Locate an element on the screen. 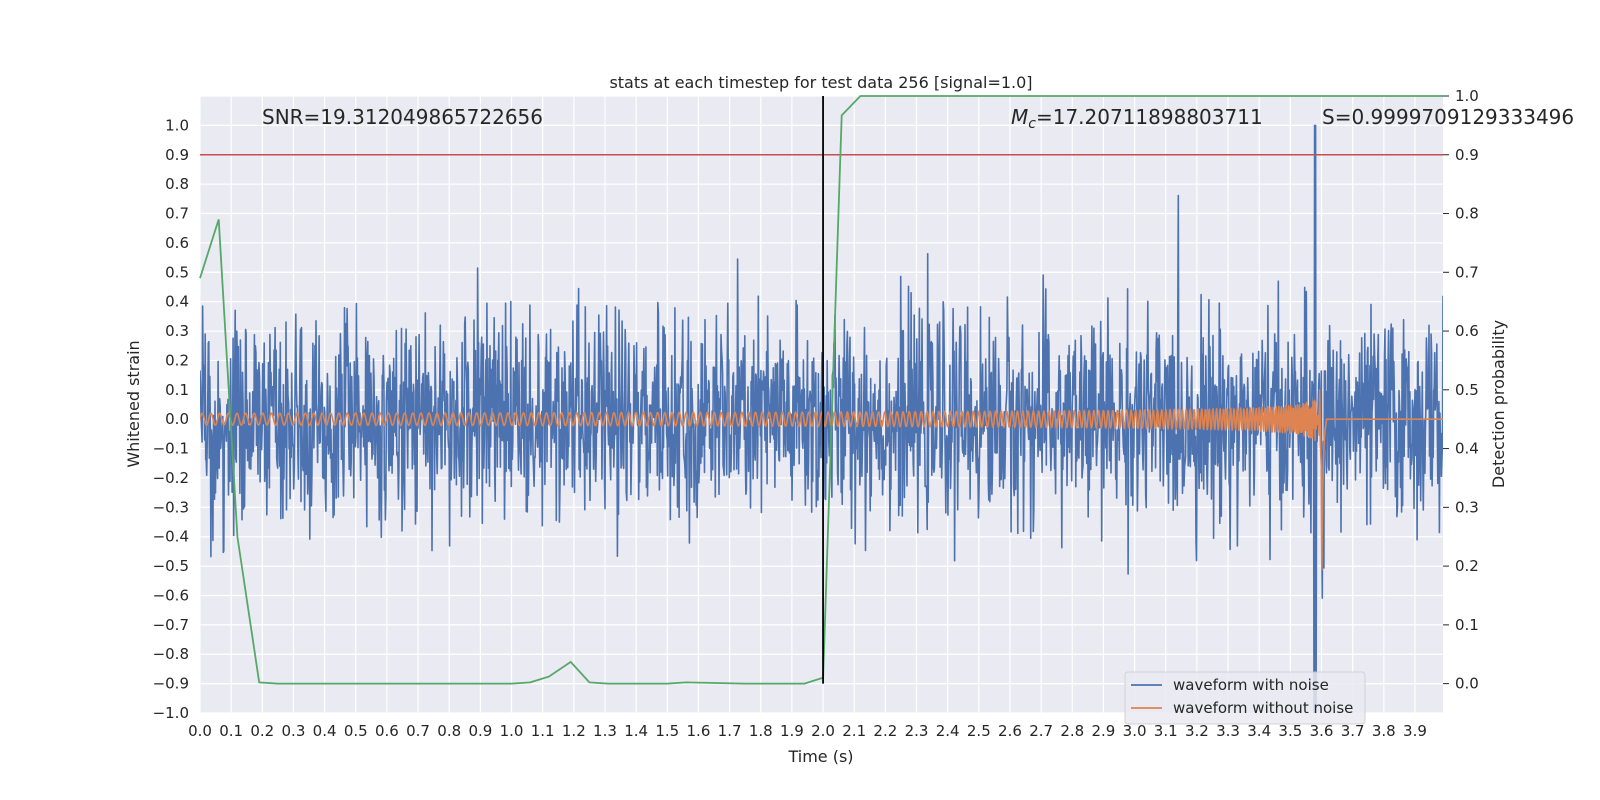 The width and height of the screenshot is (1600, 800). y-tick-label: 0.5 is located at coordinates (177, 272).